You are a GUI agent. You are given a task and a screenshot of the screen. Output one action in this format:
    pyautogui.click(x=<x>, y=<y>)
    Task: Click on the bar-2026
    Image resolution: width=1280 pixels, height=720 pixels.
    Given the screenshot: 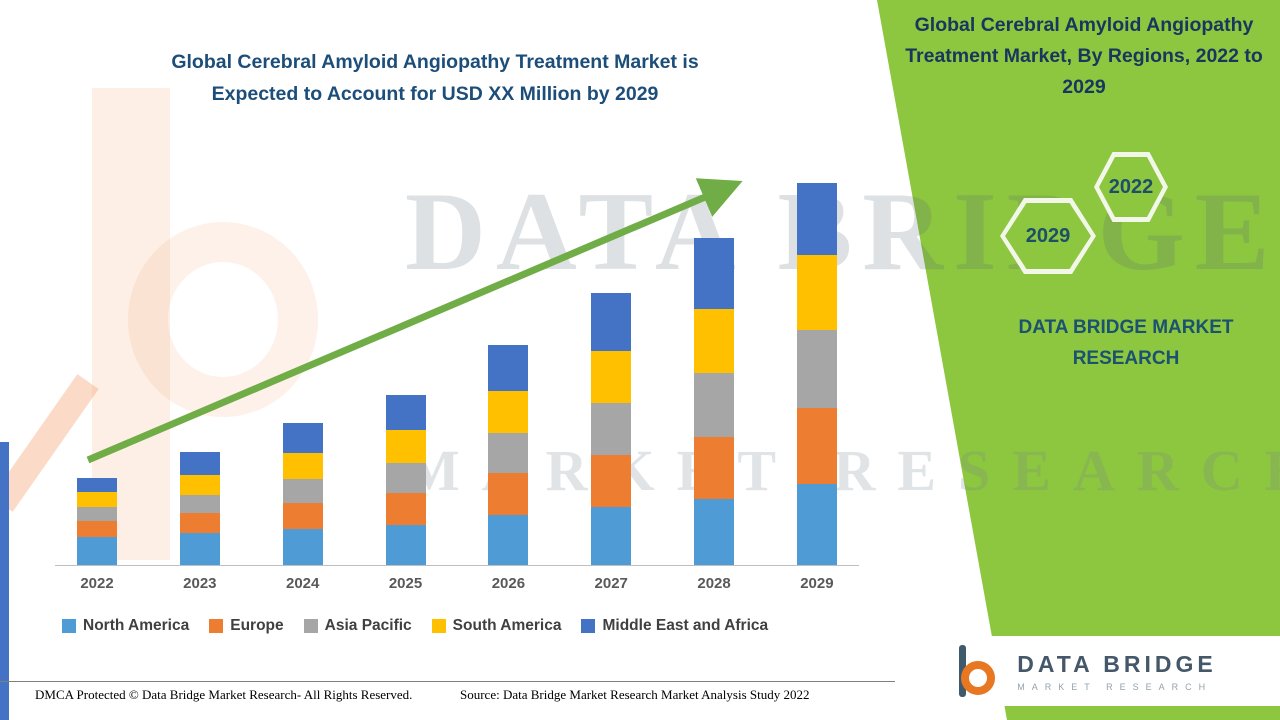 What is the action you would take?
    pyautogui.click(x=508, y=455)
    